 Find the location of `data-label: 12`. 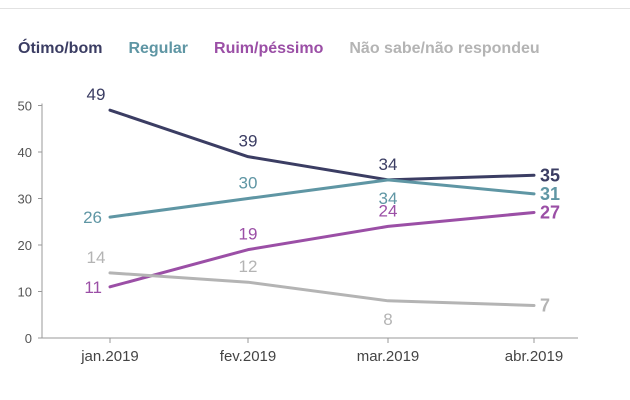

data-label: 12 is located at coordinates (248, 266).